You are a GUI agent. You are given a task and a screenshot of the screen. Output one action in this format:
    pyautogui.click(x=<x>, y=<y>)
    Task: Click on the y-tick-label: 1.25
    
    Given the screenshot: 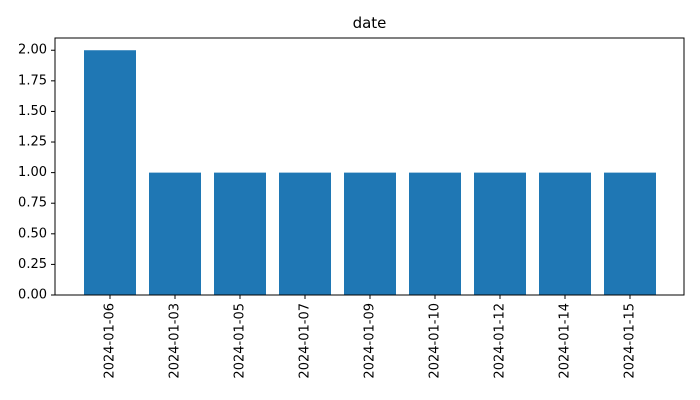 What is the action you would take?
    pyautogui.click(x=32, y=142)
    